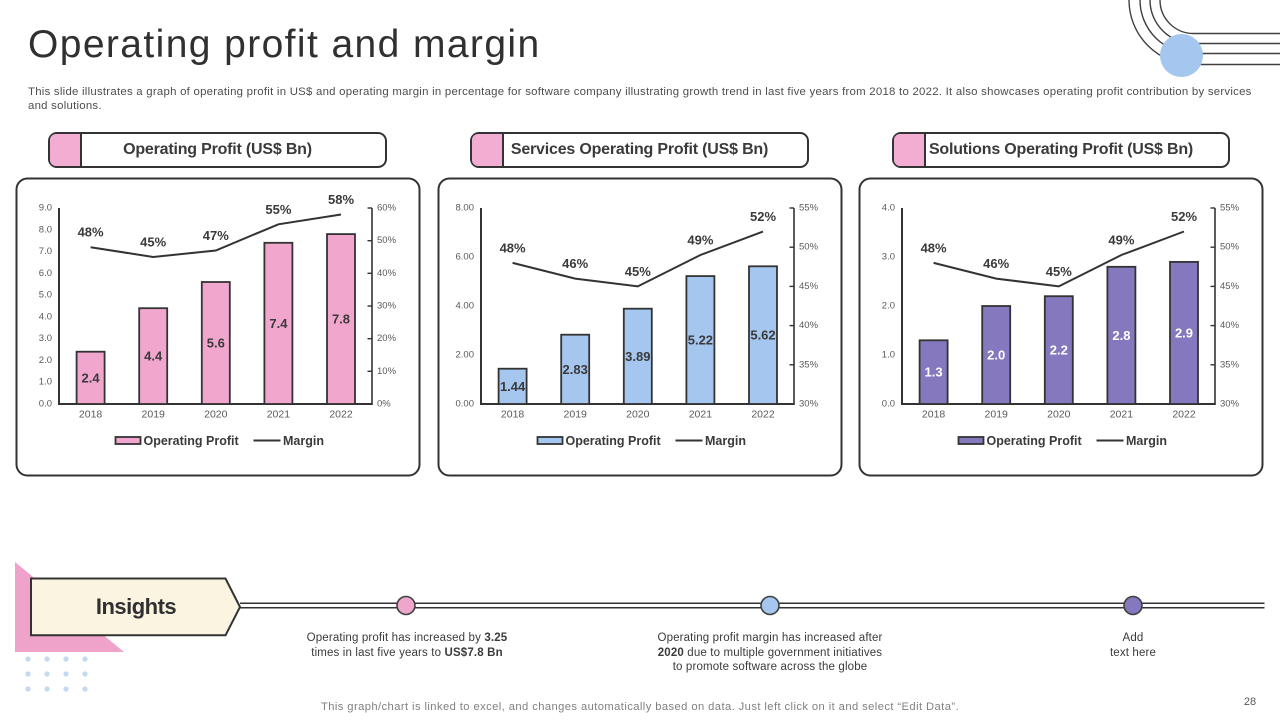 Image resolution: width=1280 pixels, height=720 pixels. Describe the element at coordinates (341, 199) in the screenshot. I see `svg-text: 58%` at that location.